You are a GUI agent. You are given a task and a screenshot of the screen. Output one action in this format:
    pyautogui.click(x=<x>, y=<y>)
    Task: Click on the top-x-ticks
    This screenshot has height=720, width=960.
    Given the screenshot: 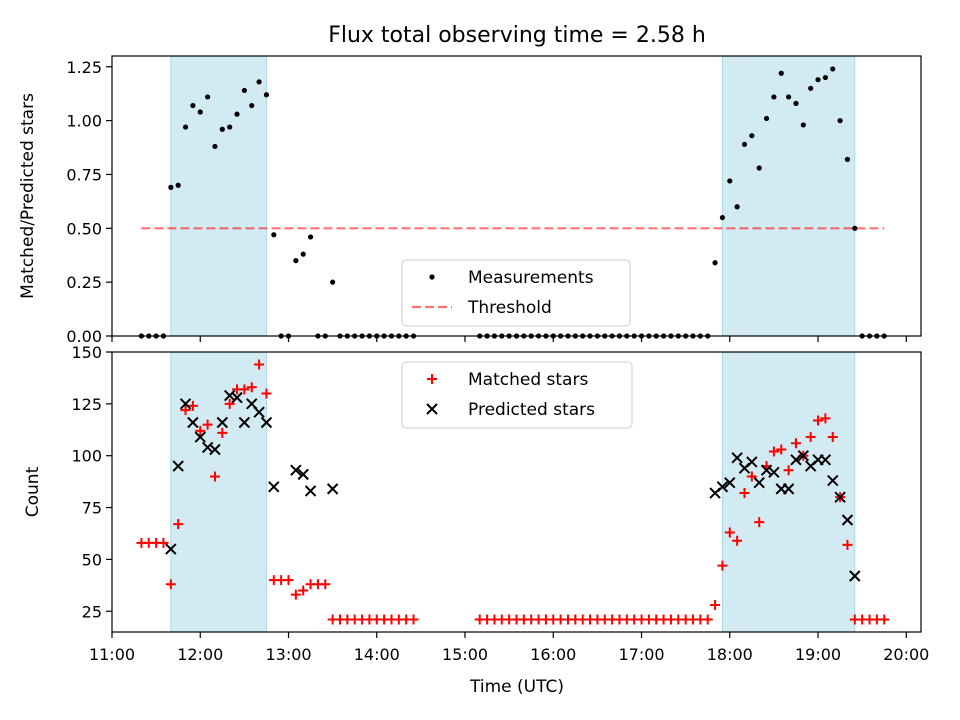 What is the action you would take?
    pyautogui.click(x=509, y=339)
    